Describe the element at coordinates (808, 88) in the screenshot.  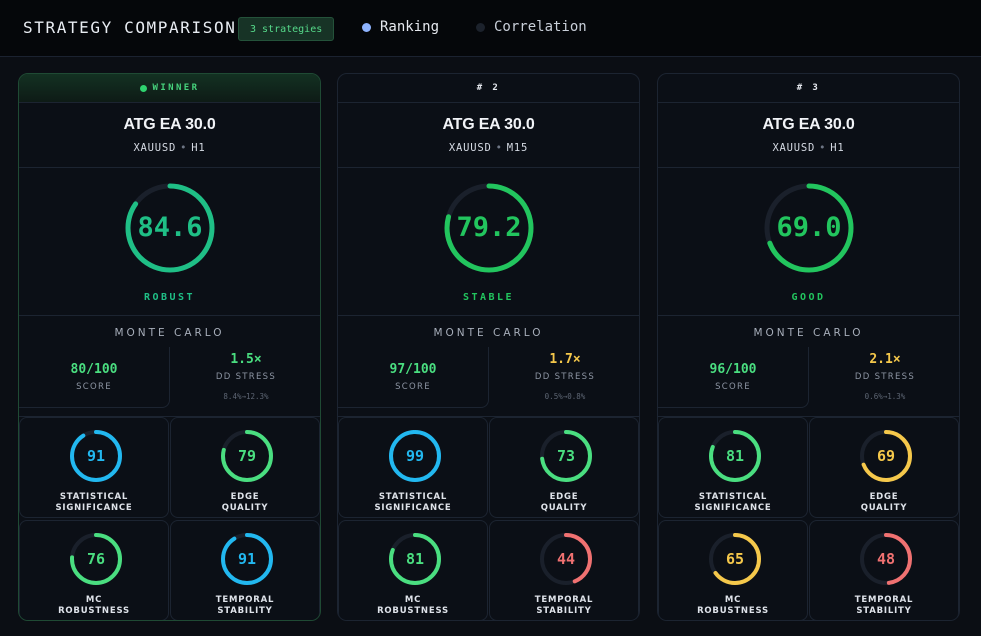
I see `rank-header: # 3` at that location.